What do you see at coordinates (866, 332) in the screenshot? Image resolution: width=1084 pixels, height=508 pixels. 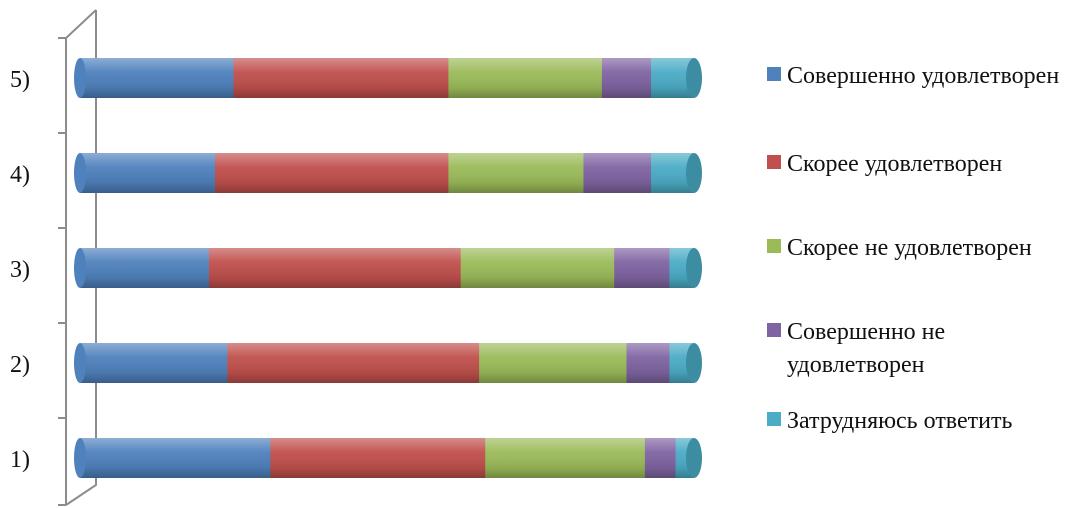 I see `legend-label: Совершенно не` at bounding box center [866, 332].